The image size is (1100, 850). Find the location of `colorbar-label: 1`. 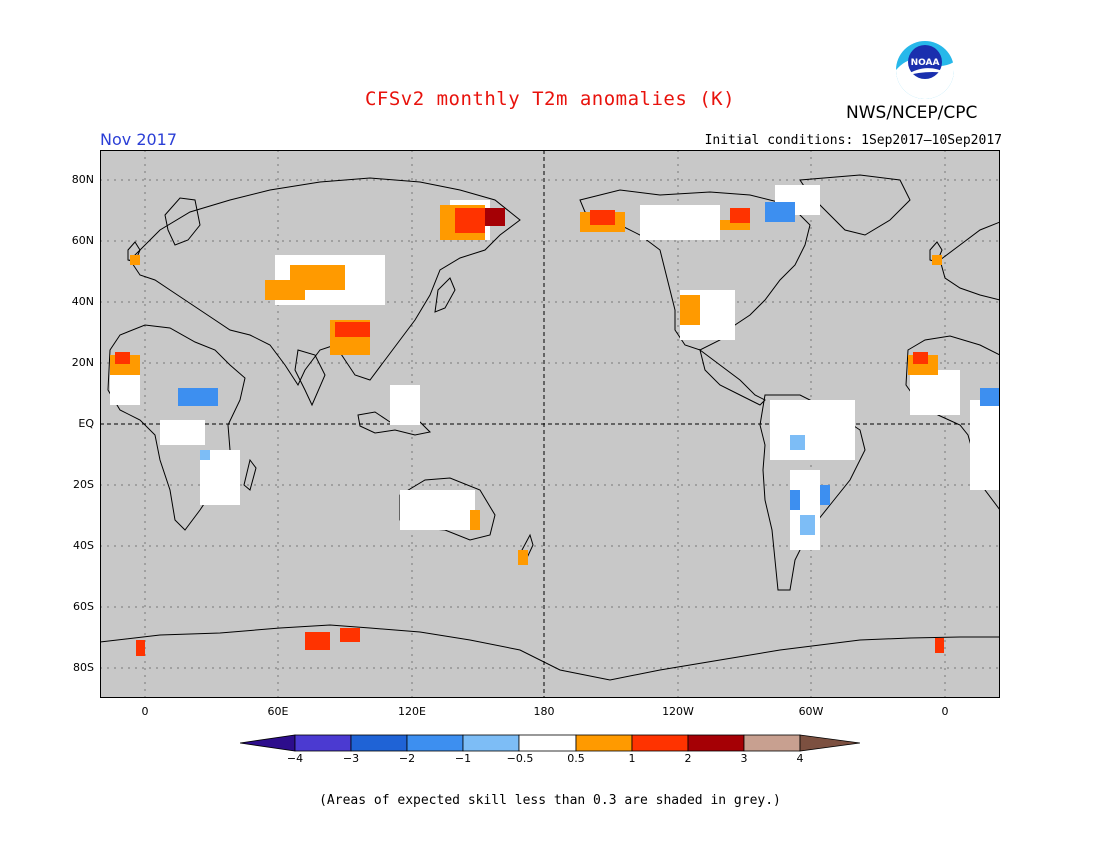

colorbar-label: 1 is located at coordinates (632, 758).